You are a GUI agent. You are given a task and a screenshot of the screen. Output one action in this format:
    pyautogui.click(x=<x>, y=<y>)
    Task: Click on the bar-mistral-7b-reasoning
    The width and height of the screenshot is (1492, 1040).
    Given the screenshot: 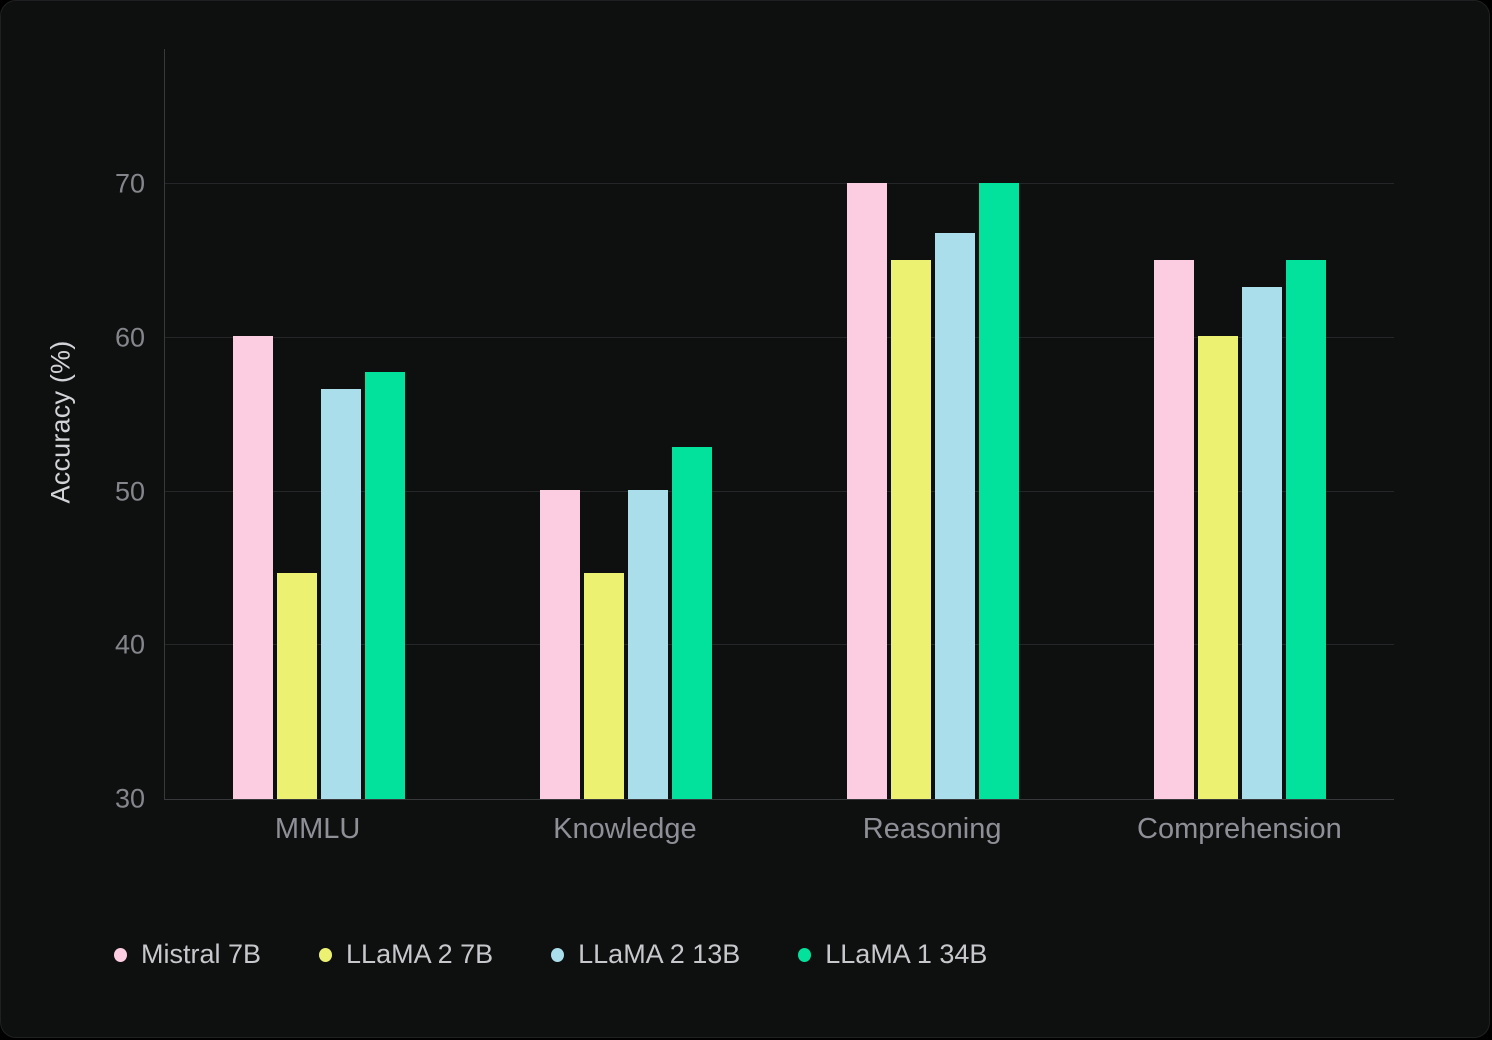 What is the action you would take?
    pyautogui.click(x=867, y=490)
    